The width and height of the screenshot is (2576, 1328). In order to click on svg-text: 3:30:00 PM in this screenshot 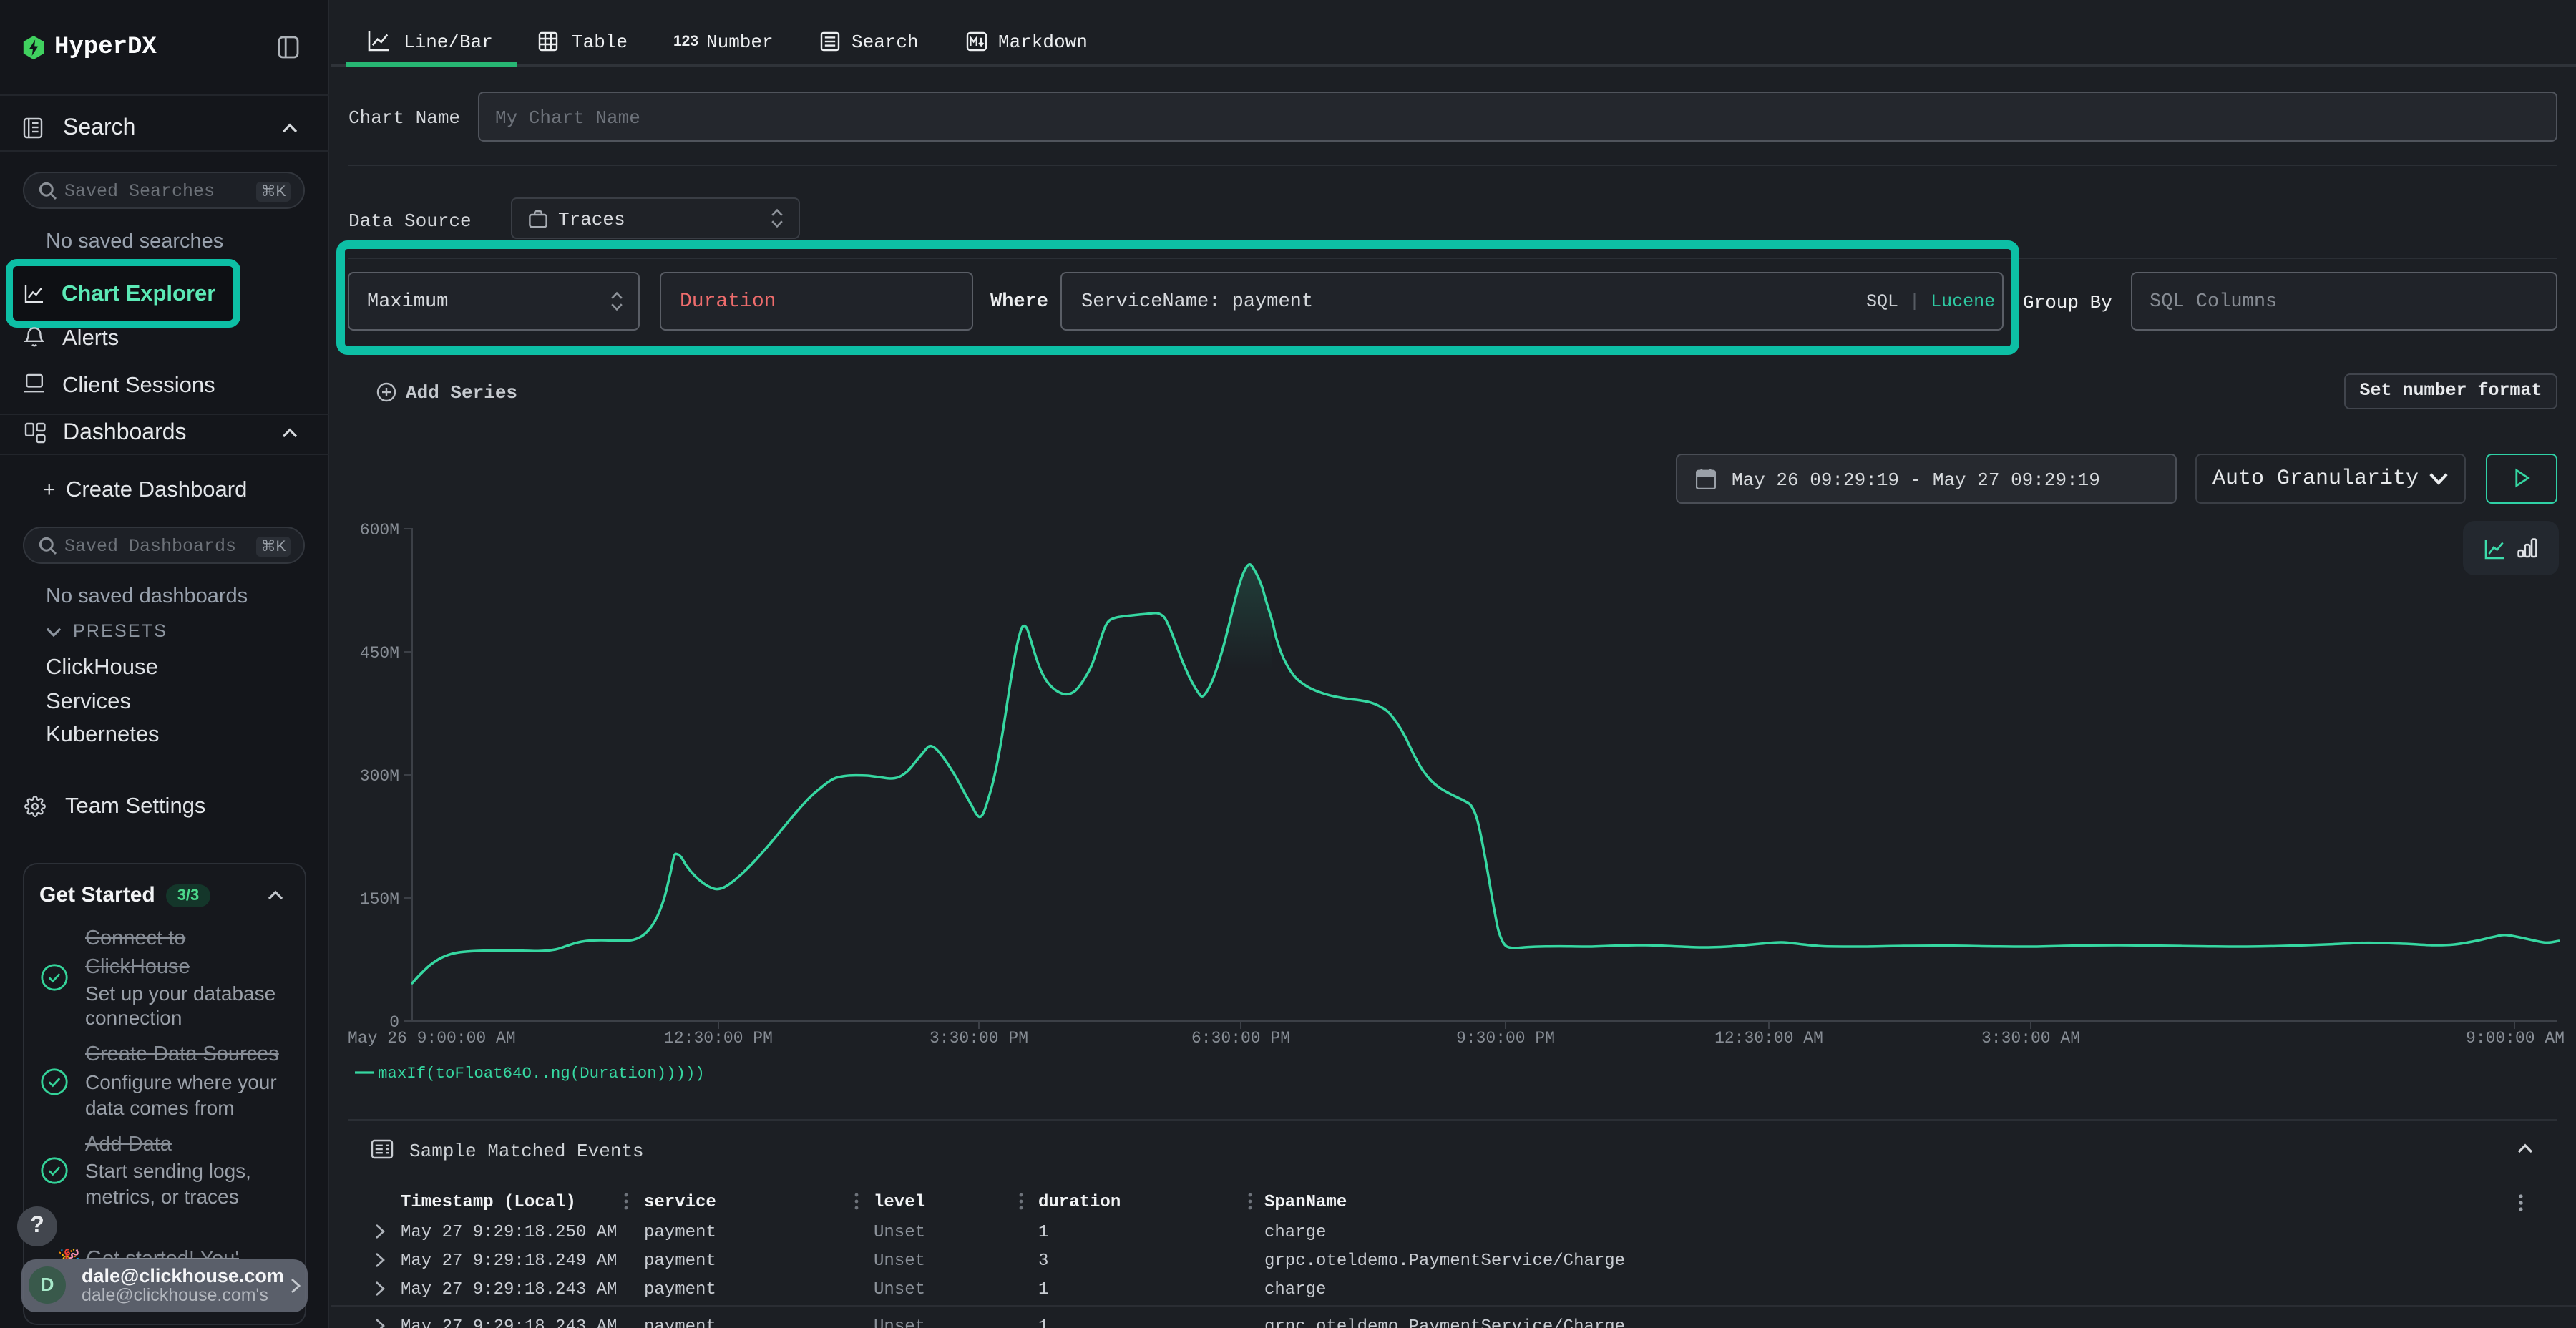, I will do `click(979, 1038)`.